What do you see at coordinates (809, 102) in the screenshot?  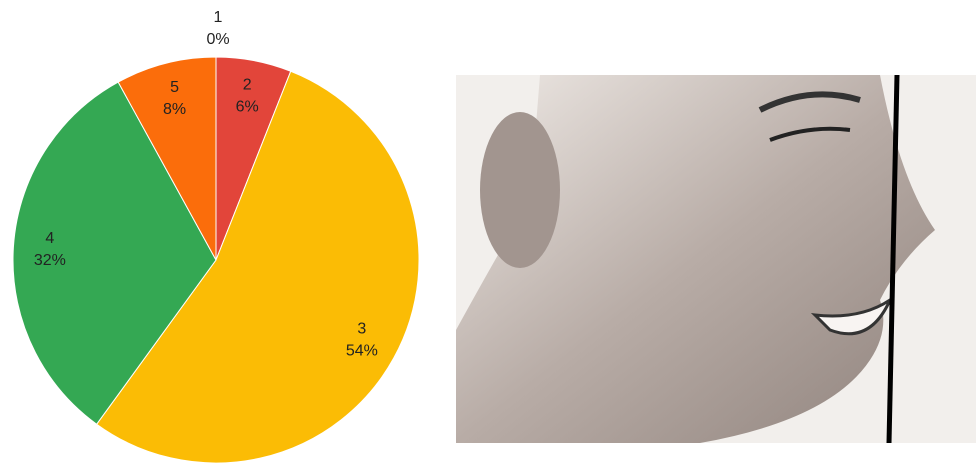 I see `eyebrow` at bounding box center [809, 102].